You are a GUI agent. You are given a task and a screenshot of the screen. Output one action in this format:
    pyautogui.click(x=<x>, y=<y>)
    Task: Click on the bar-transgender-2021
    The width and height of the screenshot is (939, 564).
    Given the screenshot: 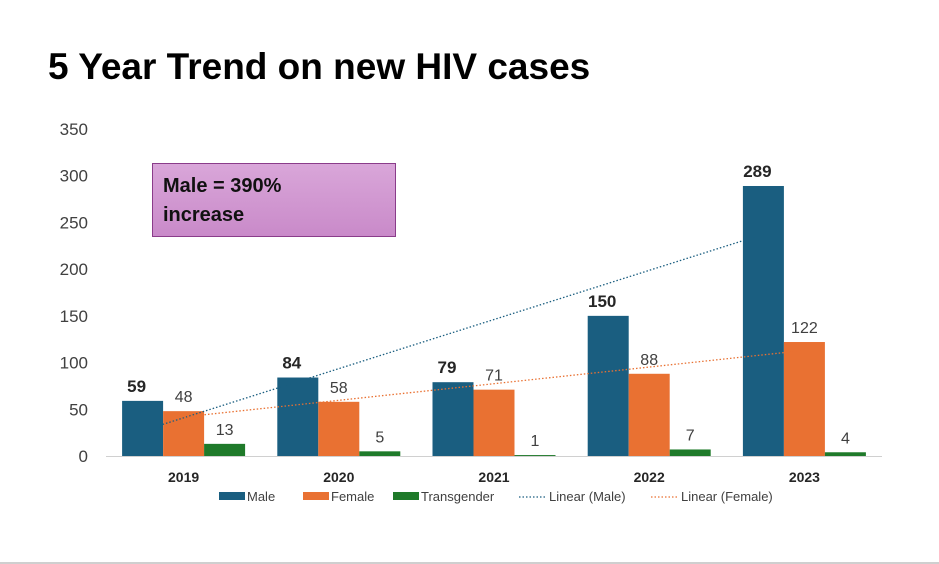 What is the action you would take?
    pyautogui.click(x=535, y=456)
    